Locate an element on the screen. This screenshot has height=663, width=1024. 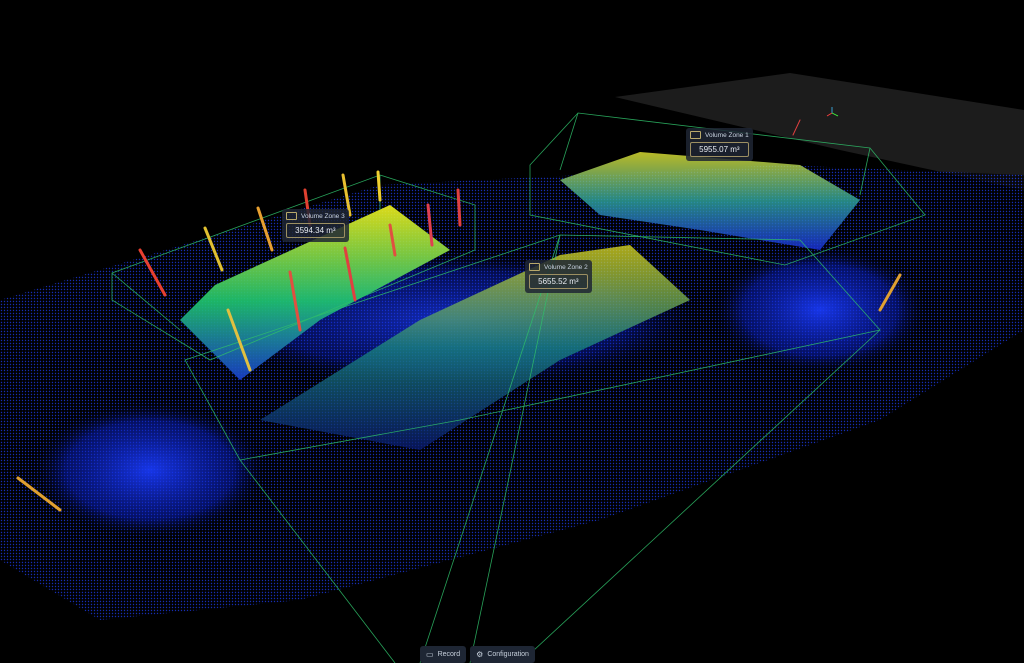
zone-3-title: Volume Zone 3 is located at coordinates (323, 216).